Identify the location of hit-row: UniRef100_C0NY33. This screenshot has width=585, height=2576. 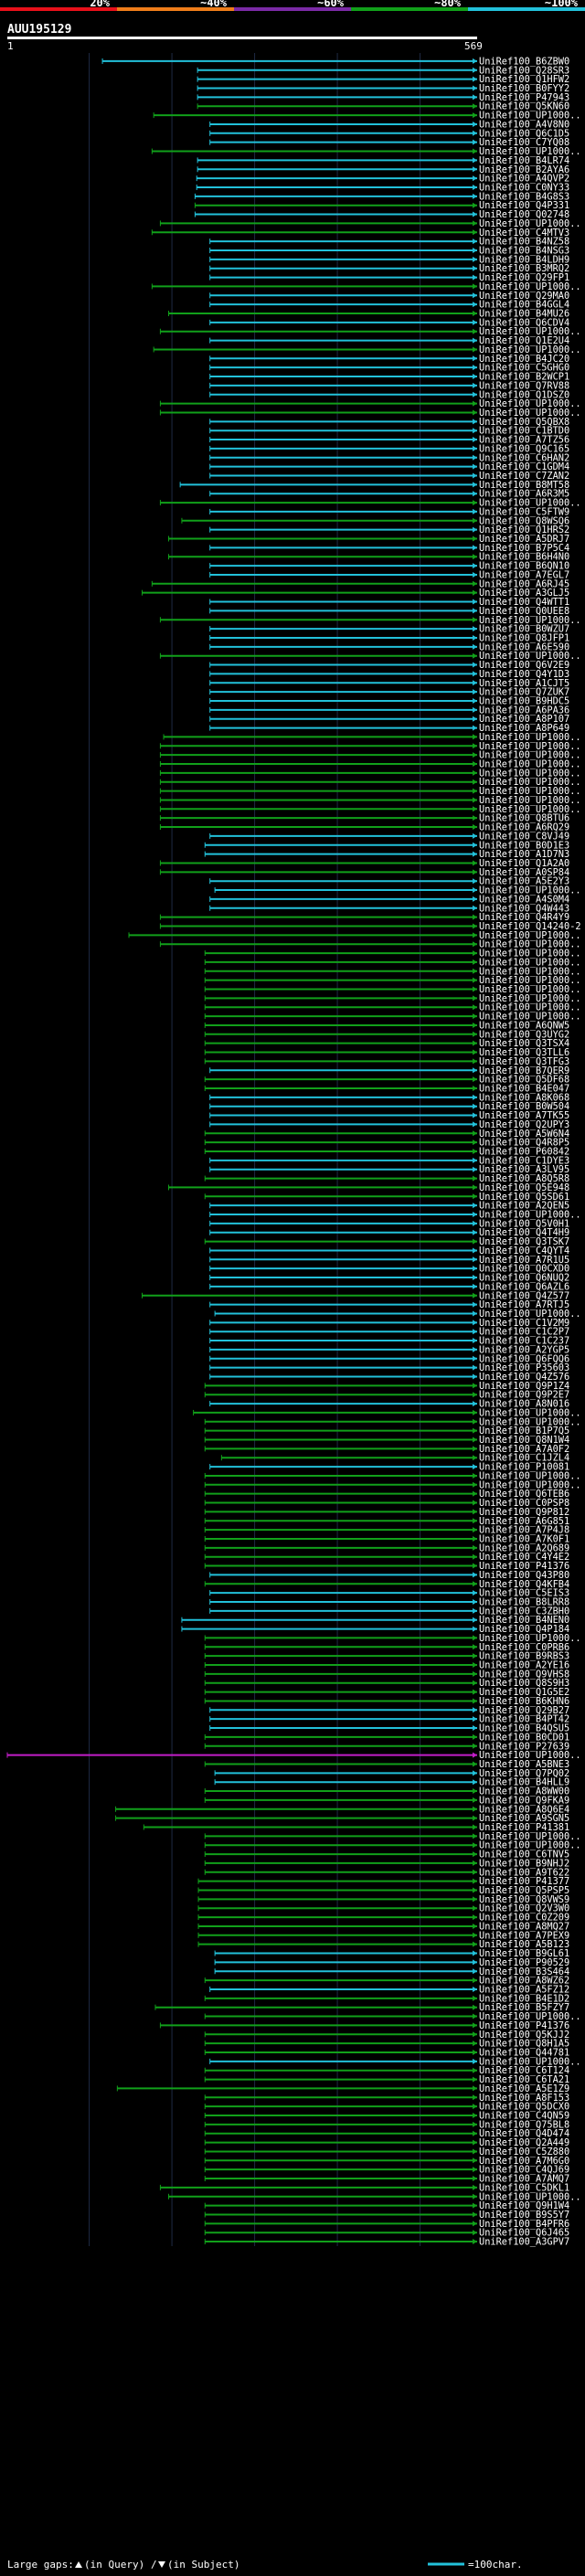
(383, 187).